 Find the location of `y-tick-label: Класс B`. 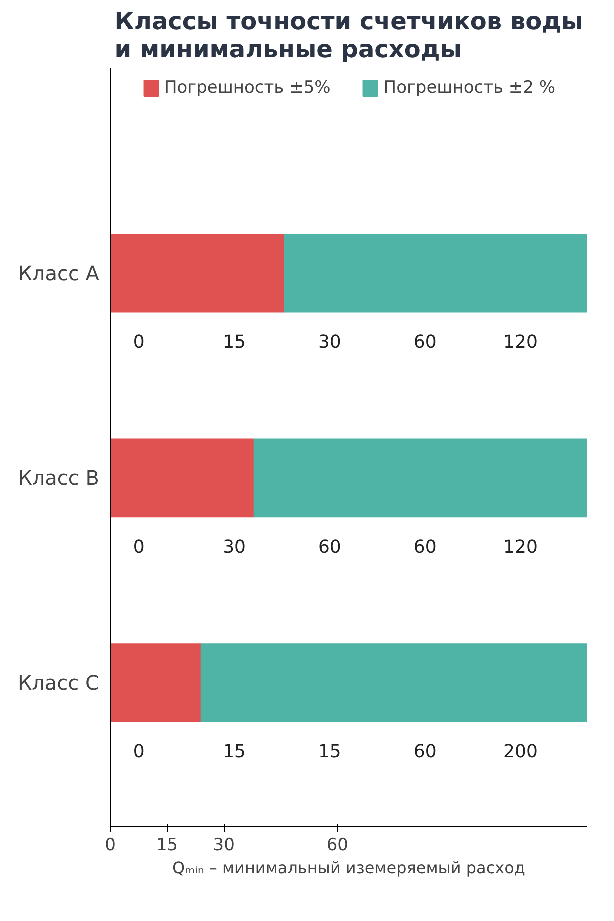

y-tick-label: Класс B is located at coordinates (59, 478).